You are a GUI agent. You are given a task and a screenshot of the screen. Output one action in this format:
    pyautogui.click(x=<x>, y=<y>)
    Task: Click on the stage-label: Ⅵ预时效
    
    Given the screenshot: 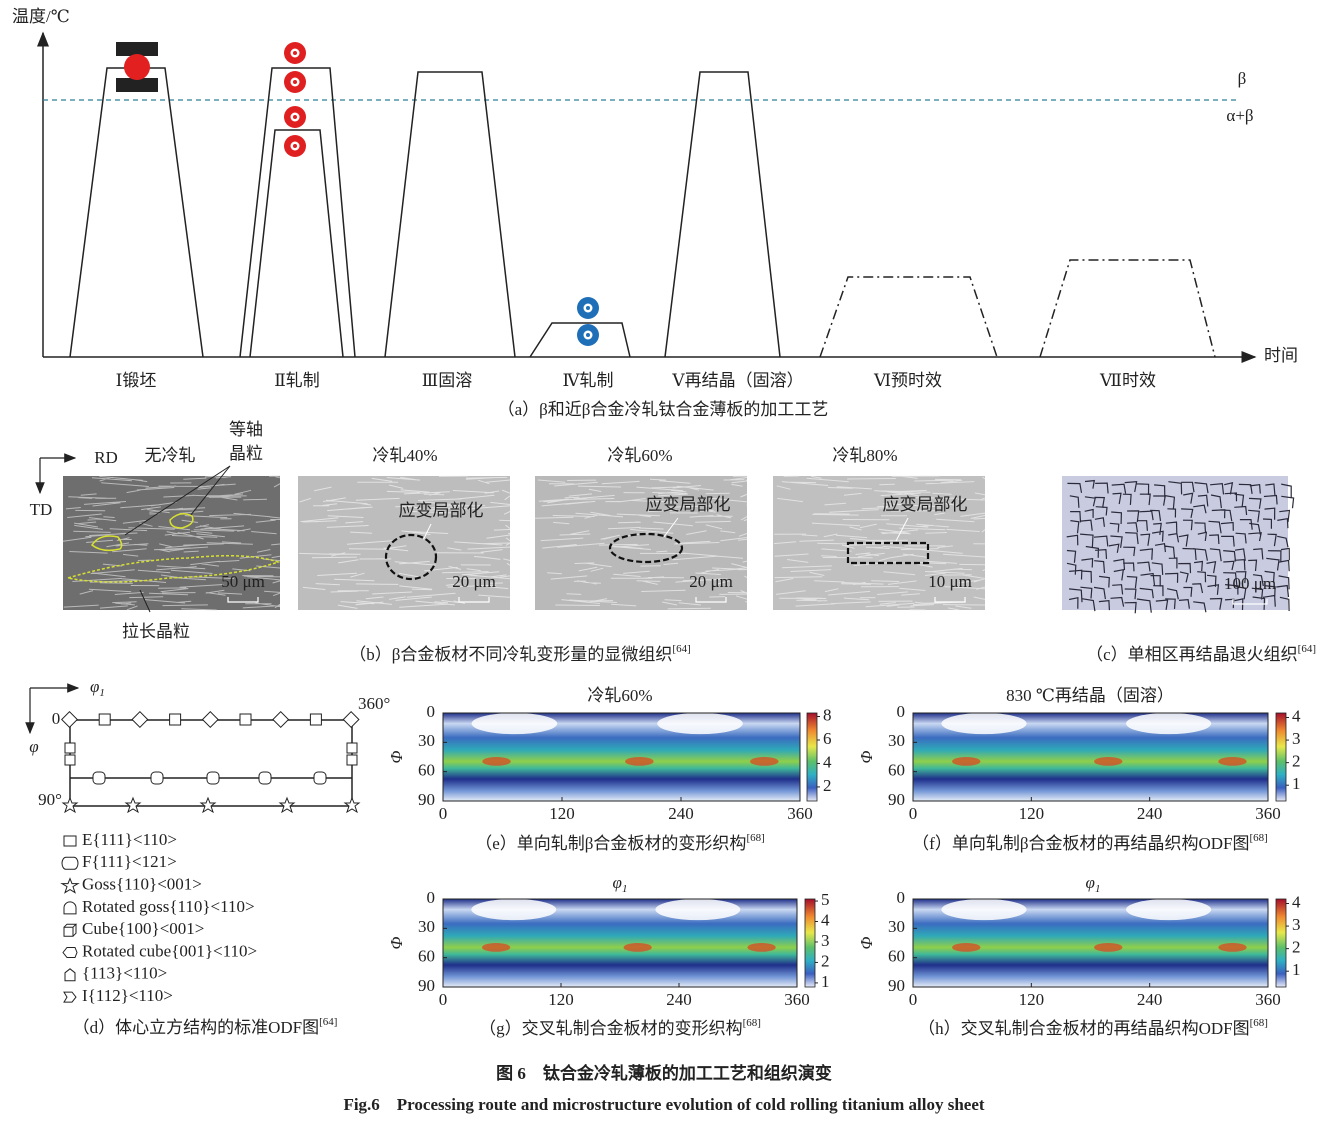 What is the action you would take?
    pyautogui.click(x=907, y=380)
    